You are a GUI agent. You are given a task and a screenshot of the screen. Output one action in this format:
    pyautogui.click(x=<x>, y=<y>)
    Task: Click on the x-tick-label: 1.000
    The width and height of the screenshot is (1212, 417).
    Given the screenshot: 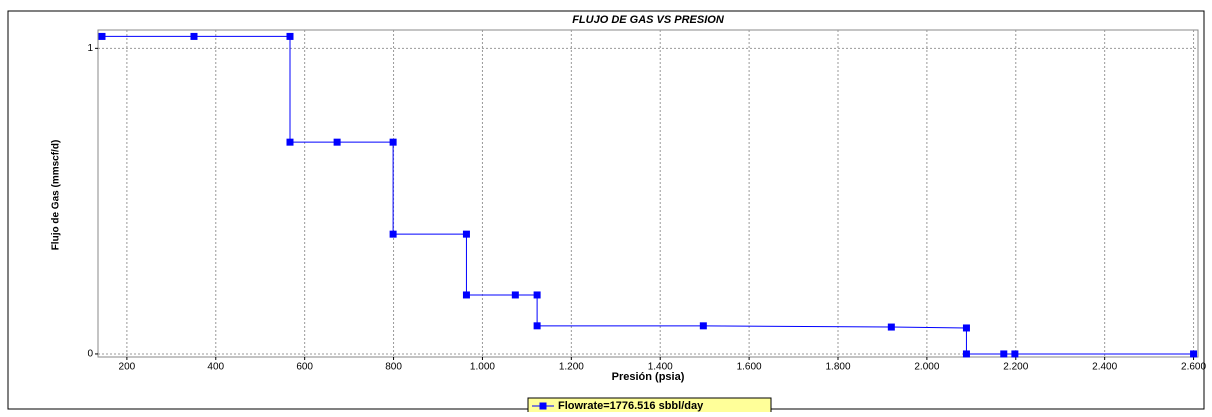 What is the action you would take?
    pyautogui.click(x=482, y=367)
    